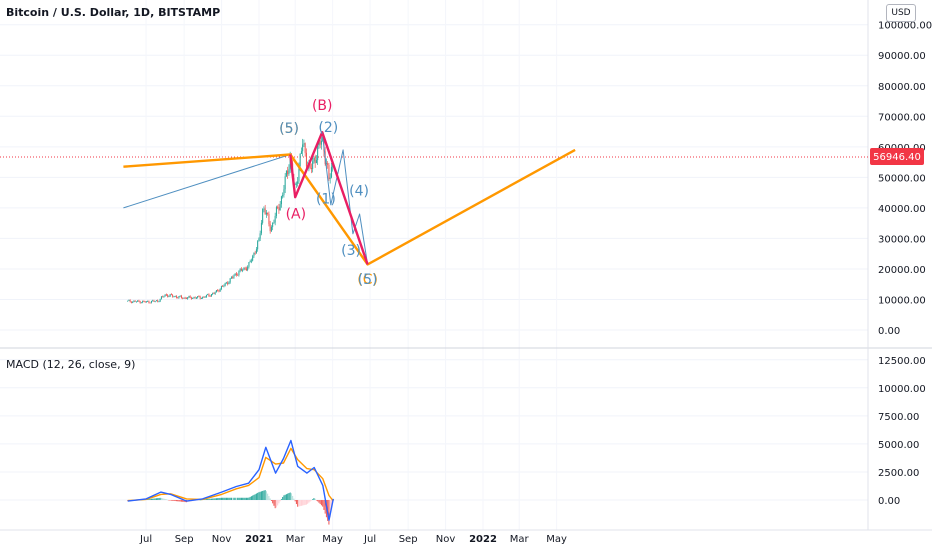 The width and height of the screenshot is (932, 550). Describe the element at coordinates (353, 539) in the screenshot. I see `time-axis: Jul Sep Nov 2021 Mar May Jul Sep Nov 2022 Mar May` at that location.